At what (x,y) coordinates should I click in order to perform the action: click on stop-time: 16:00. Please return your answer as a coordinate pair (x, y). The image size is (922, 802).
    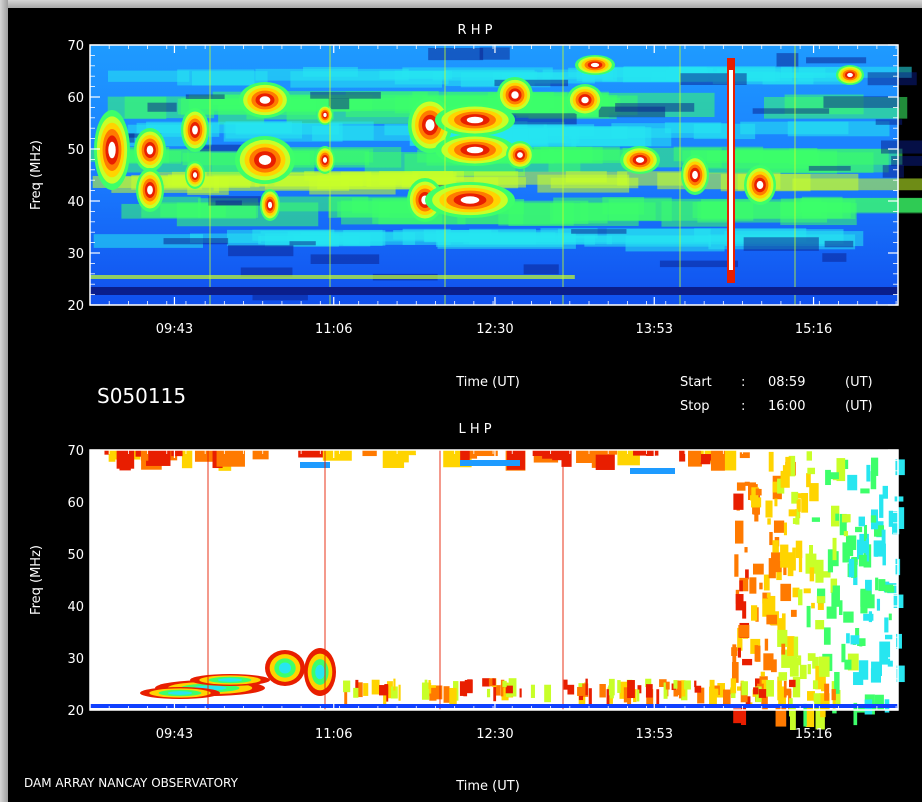
    Looking at the image, I should click on (786, 406).